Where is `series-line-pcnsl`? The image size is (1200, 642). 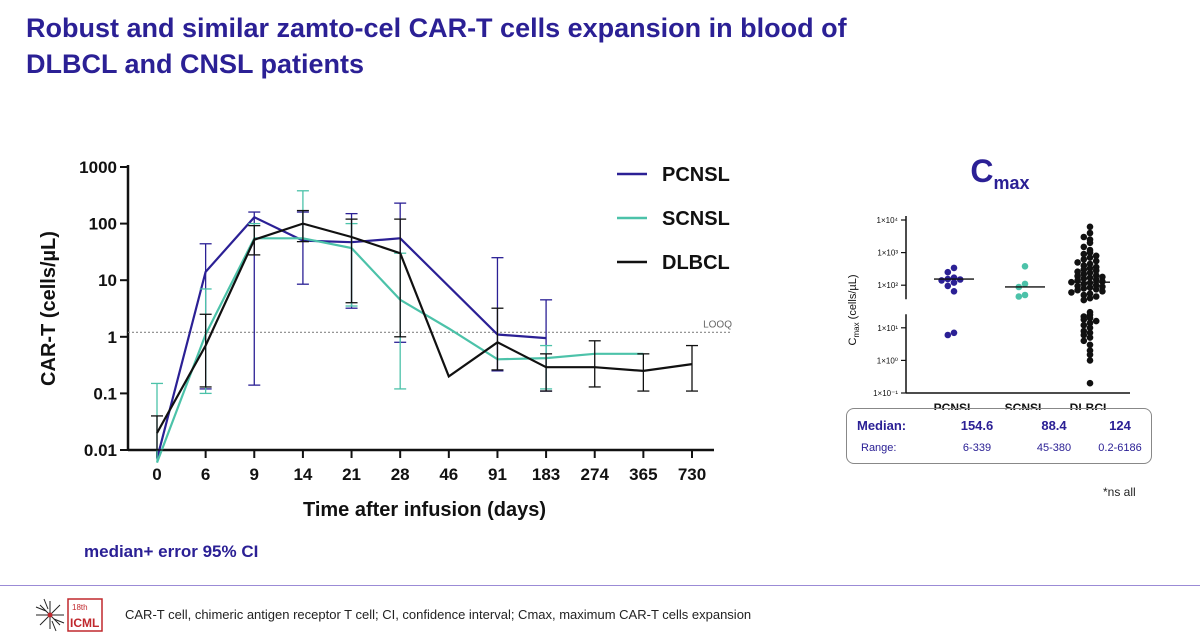 series-line-pcnsl is located at coordinates (351, 337).